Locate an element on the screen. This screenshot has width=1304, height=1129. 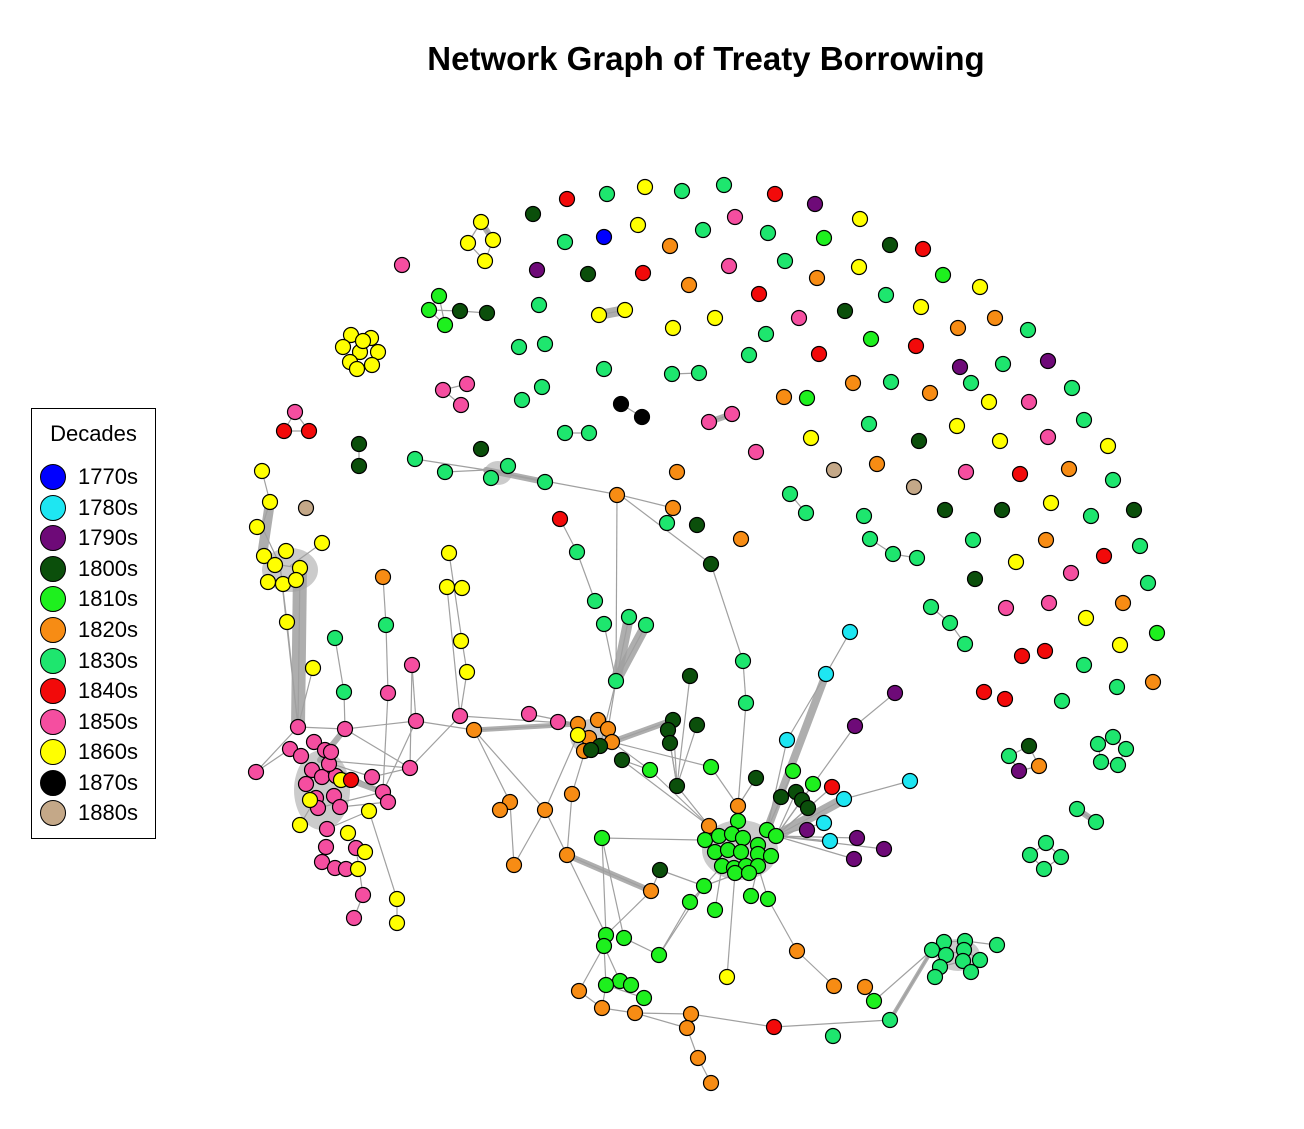
legend-label: 1840s is located at coordinates (108, 690).